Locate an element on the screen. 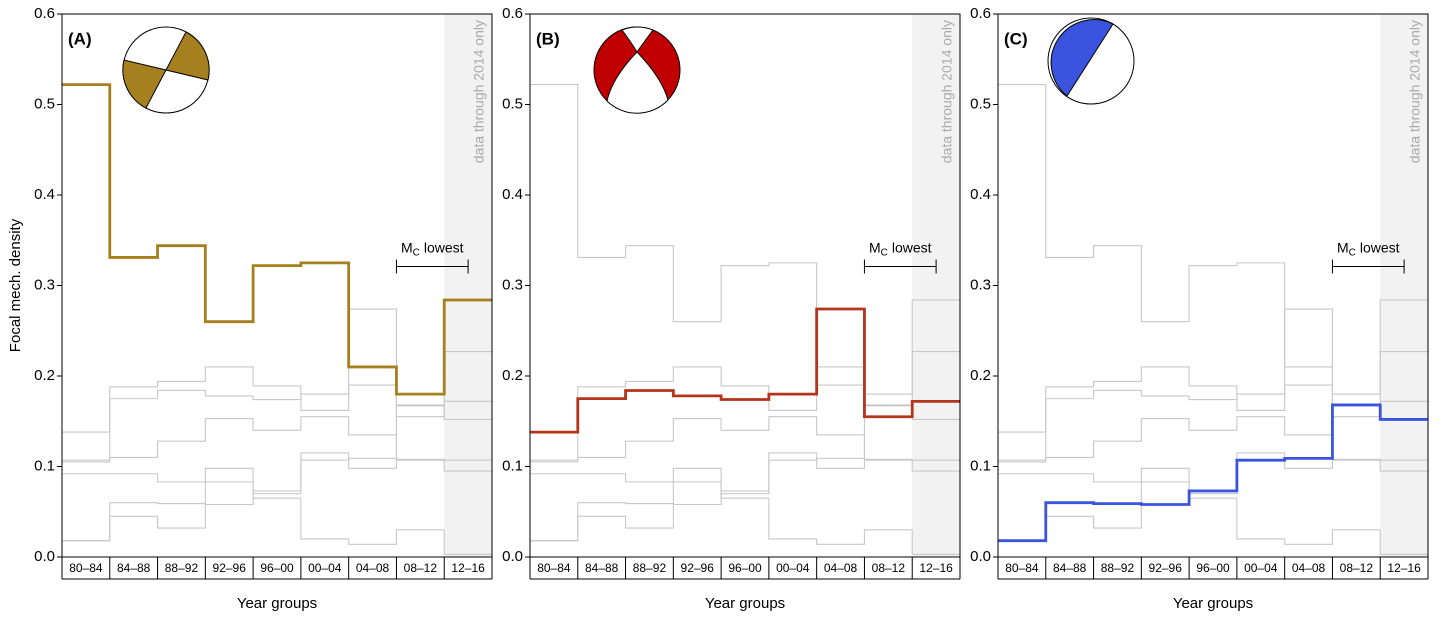 This screenshot has height=618, width=1442. panel-label: (A) is located at coordinates (80, 38).